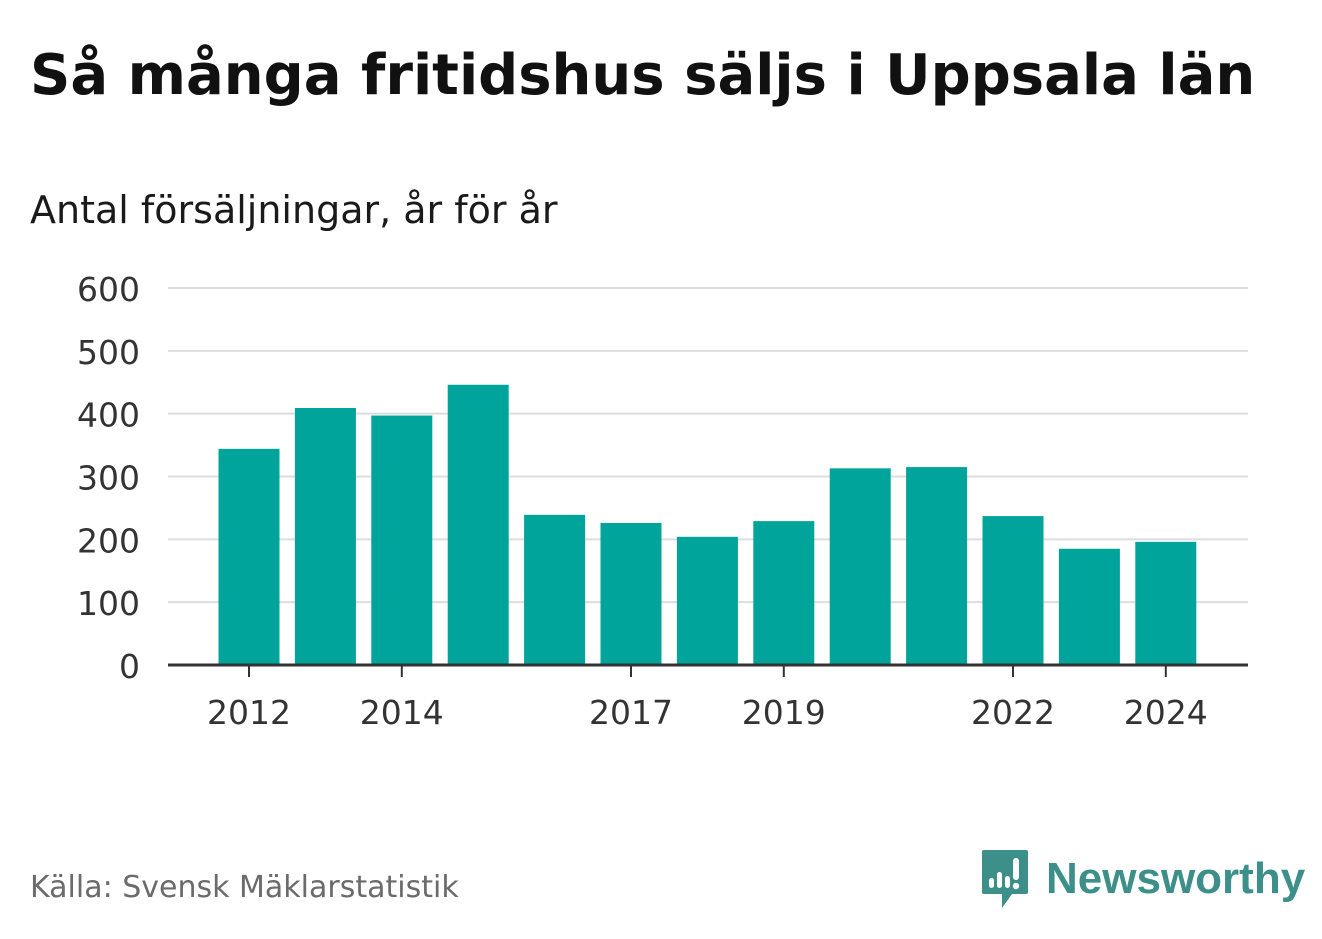 The image size is (1322, 939). I want to click on bar-2013, so click(325, 536).